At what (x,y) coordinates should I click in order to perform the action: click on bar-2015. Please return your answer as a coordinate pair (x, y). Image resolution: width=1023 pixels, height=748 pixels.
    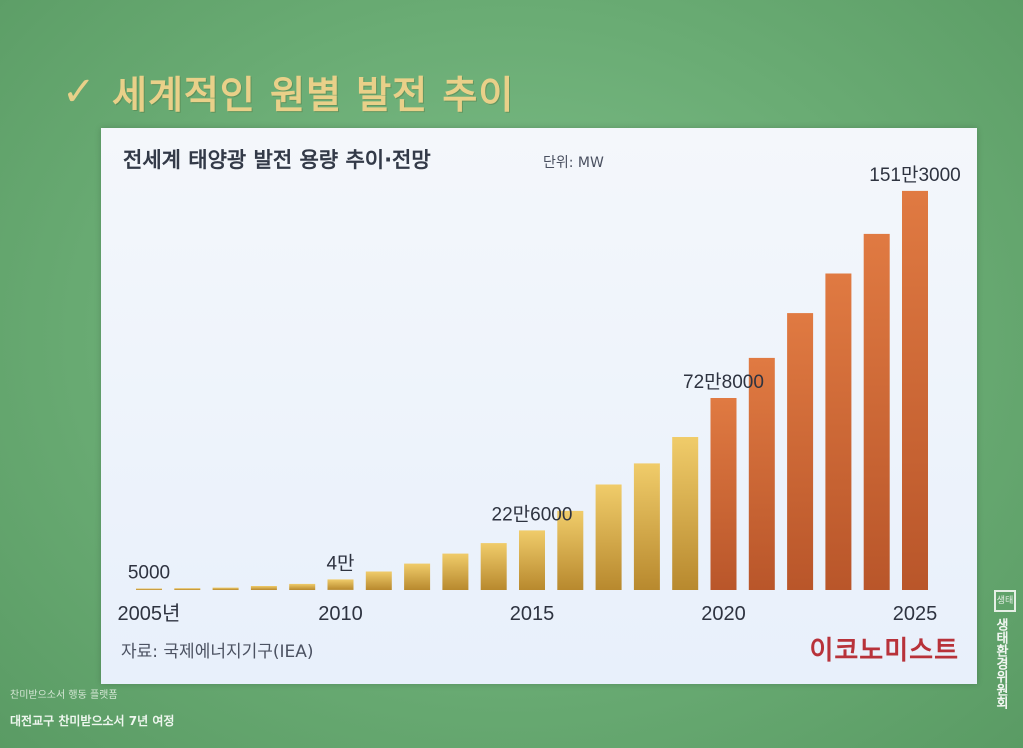
    Looking at the image, I should click on (532, 560).